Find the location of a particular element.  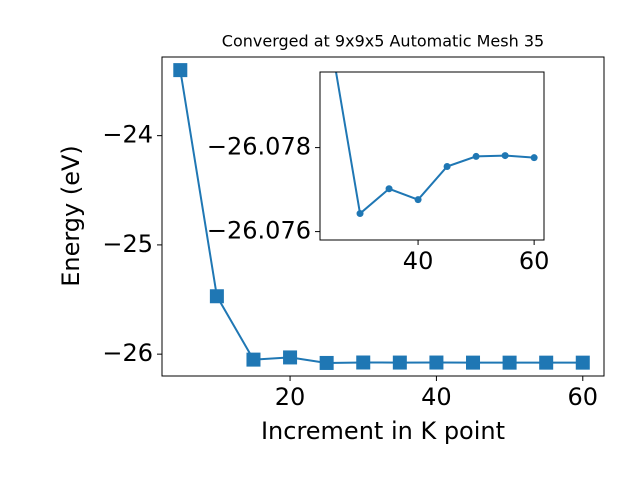

x-axis-label: Increment in K point is located at coordinates (383, 431).